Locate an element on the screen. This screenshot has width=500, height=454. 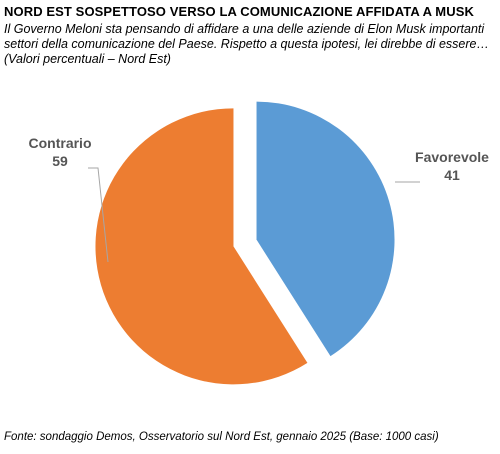
slice-label-favorevole: Favorevole is located at coordinates (452, 157).